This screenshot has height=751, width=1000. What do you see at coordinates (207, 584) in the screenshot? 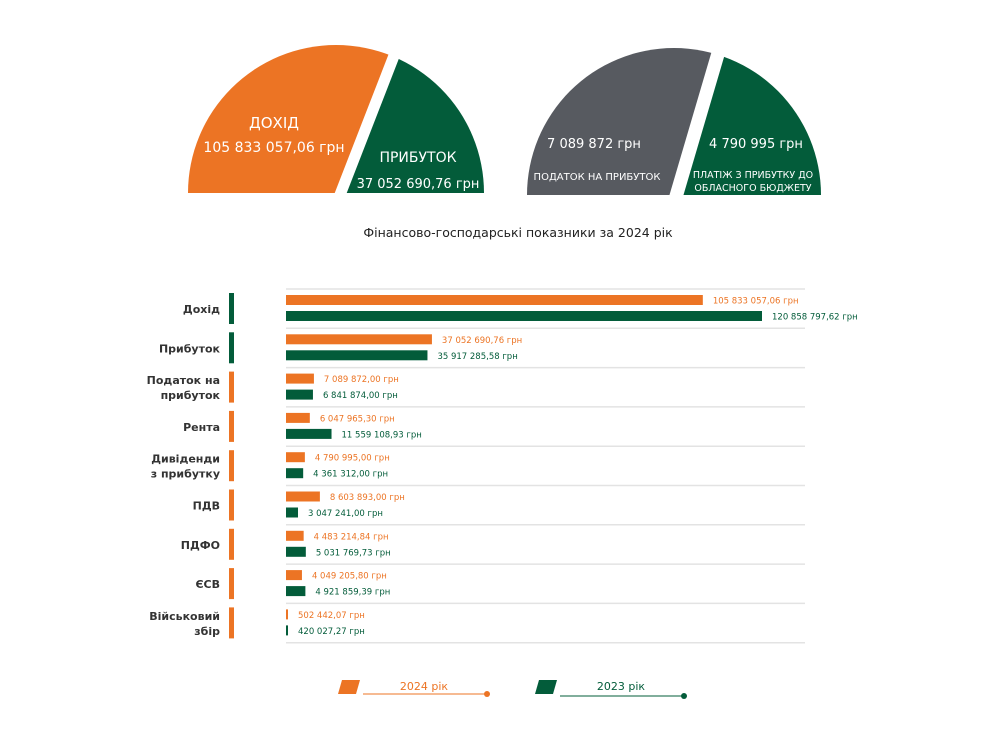
I see `category-label: ЄСВ` at bounding box center [207, 584].